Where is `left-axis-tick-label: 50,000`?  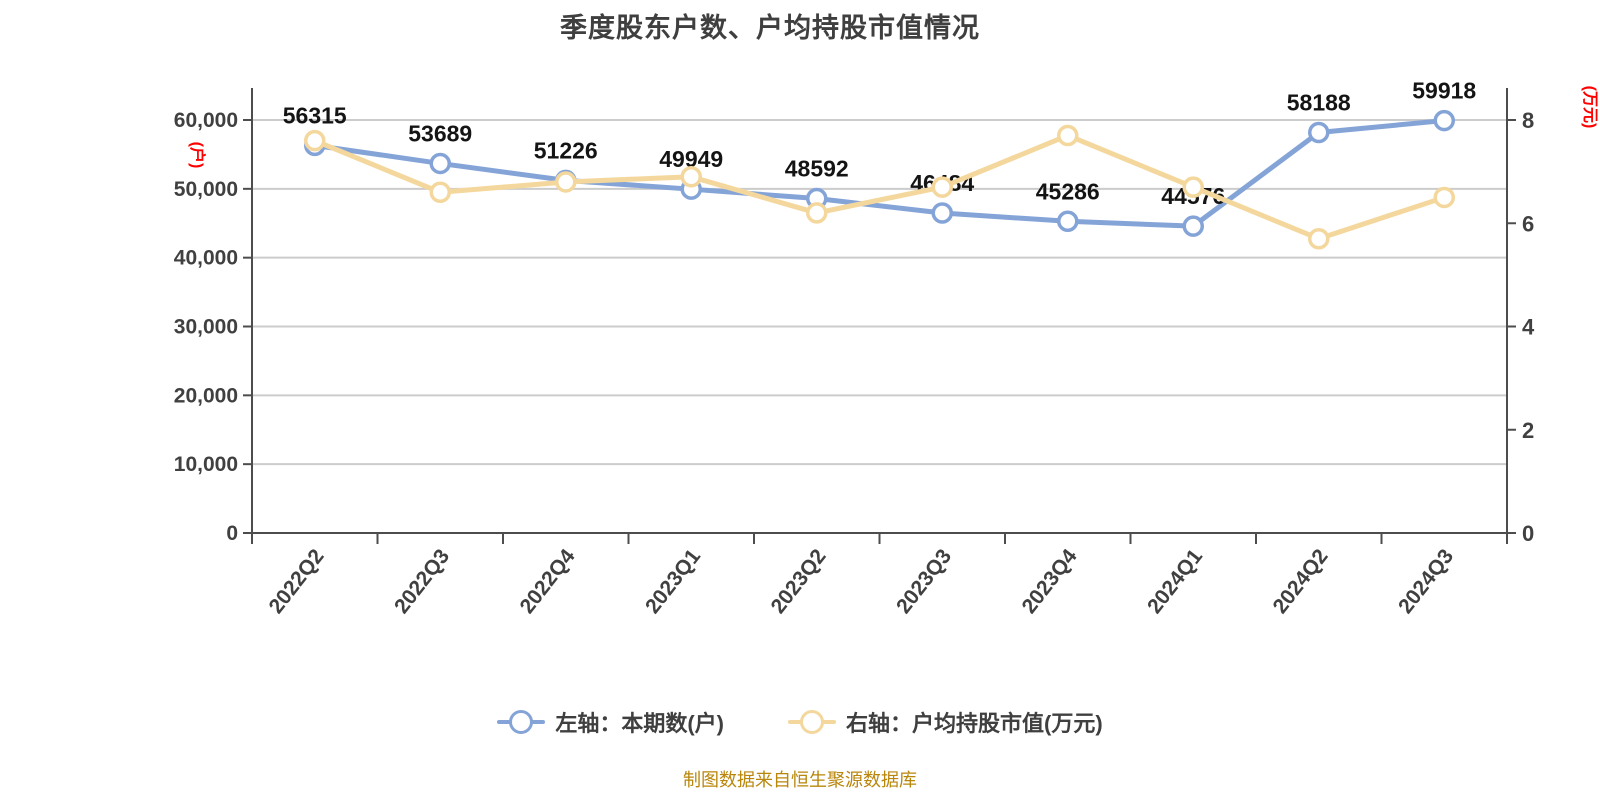 left-axis-tick-label: 50,000 is located at coordinates (206, 189).